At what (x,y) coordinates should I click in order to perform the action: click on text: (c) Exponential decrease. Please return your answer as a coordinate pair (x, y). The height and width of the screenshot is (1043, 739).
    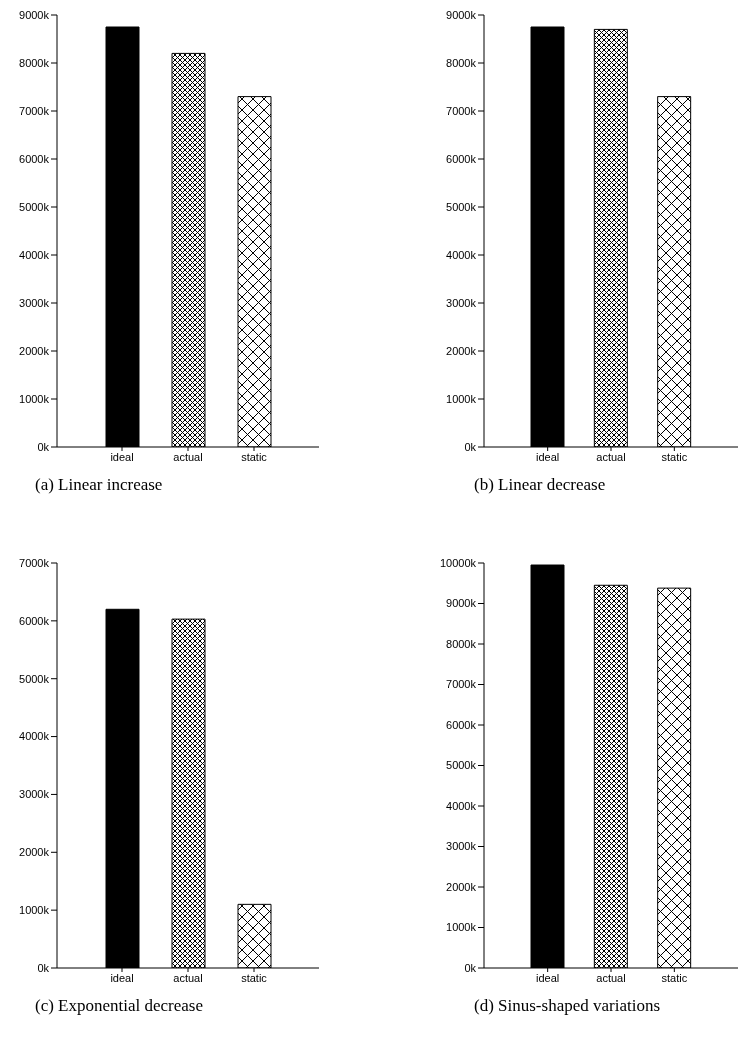
    Looking at the image, I should click on (119, 1006).